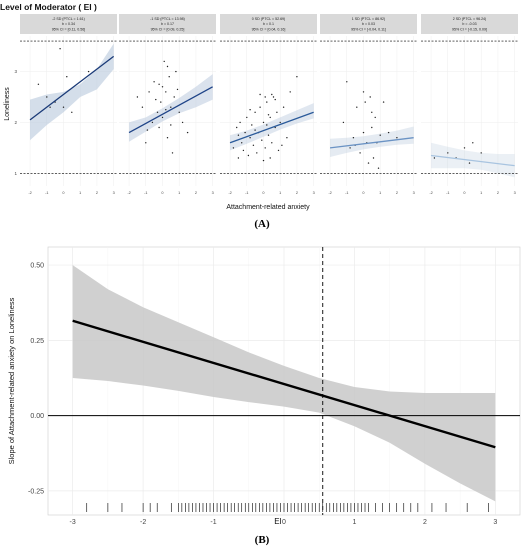 This screenshot has width=525, height=550. What do you see at coordinates (262, 540) in the screenshot?
I see `panel-b-caption: (B)` at bounding box center [262, 540].